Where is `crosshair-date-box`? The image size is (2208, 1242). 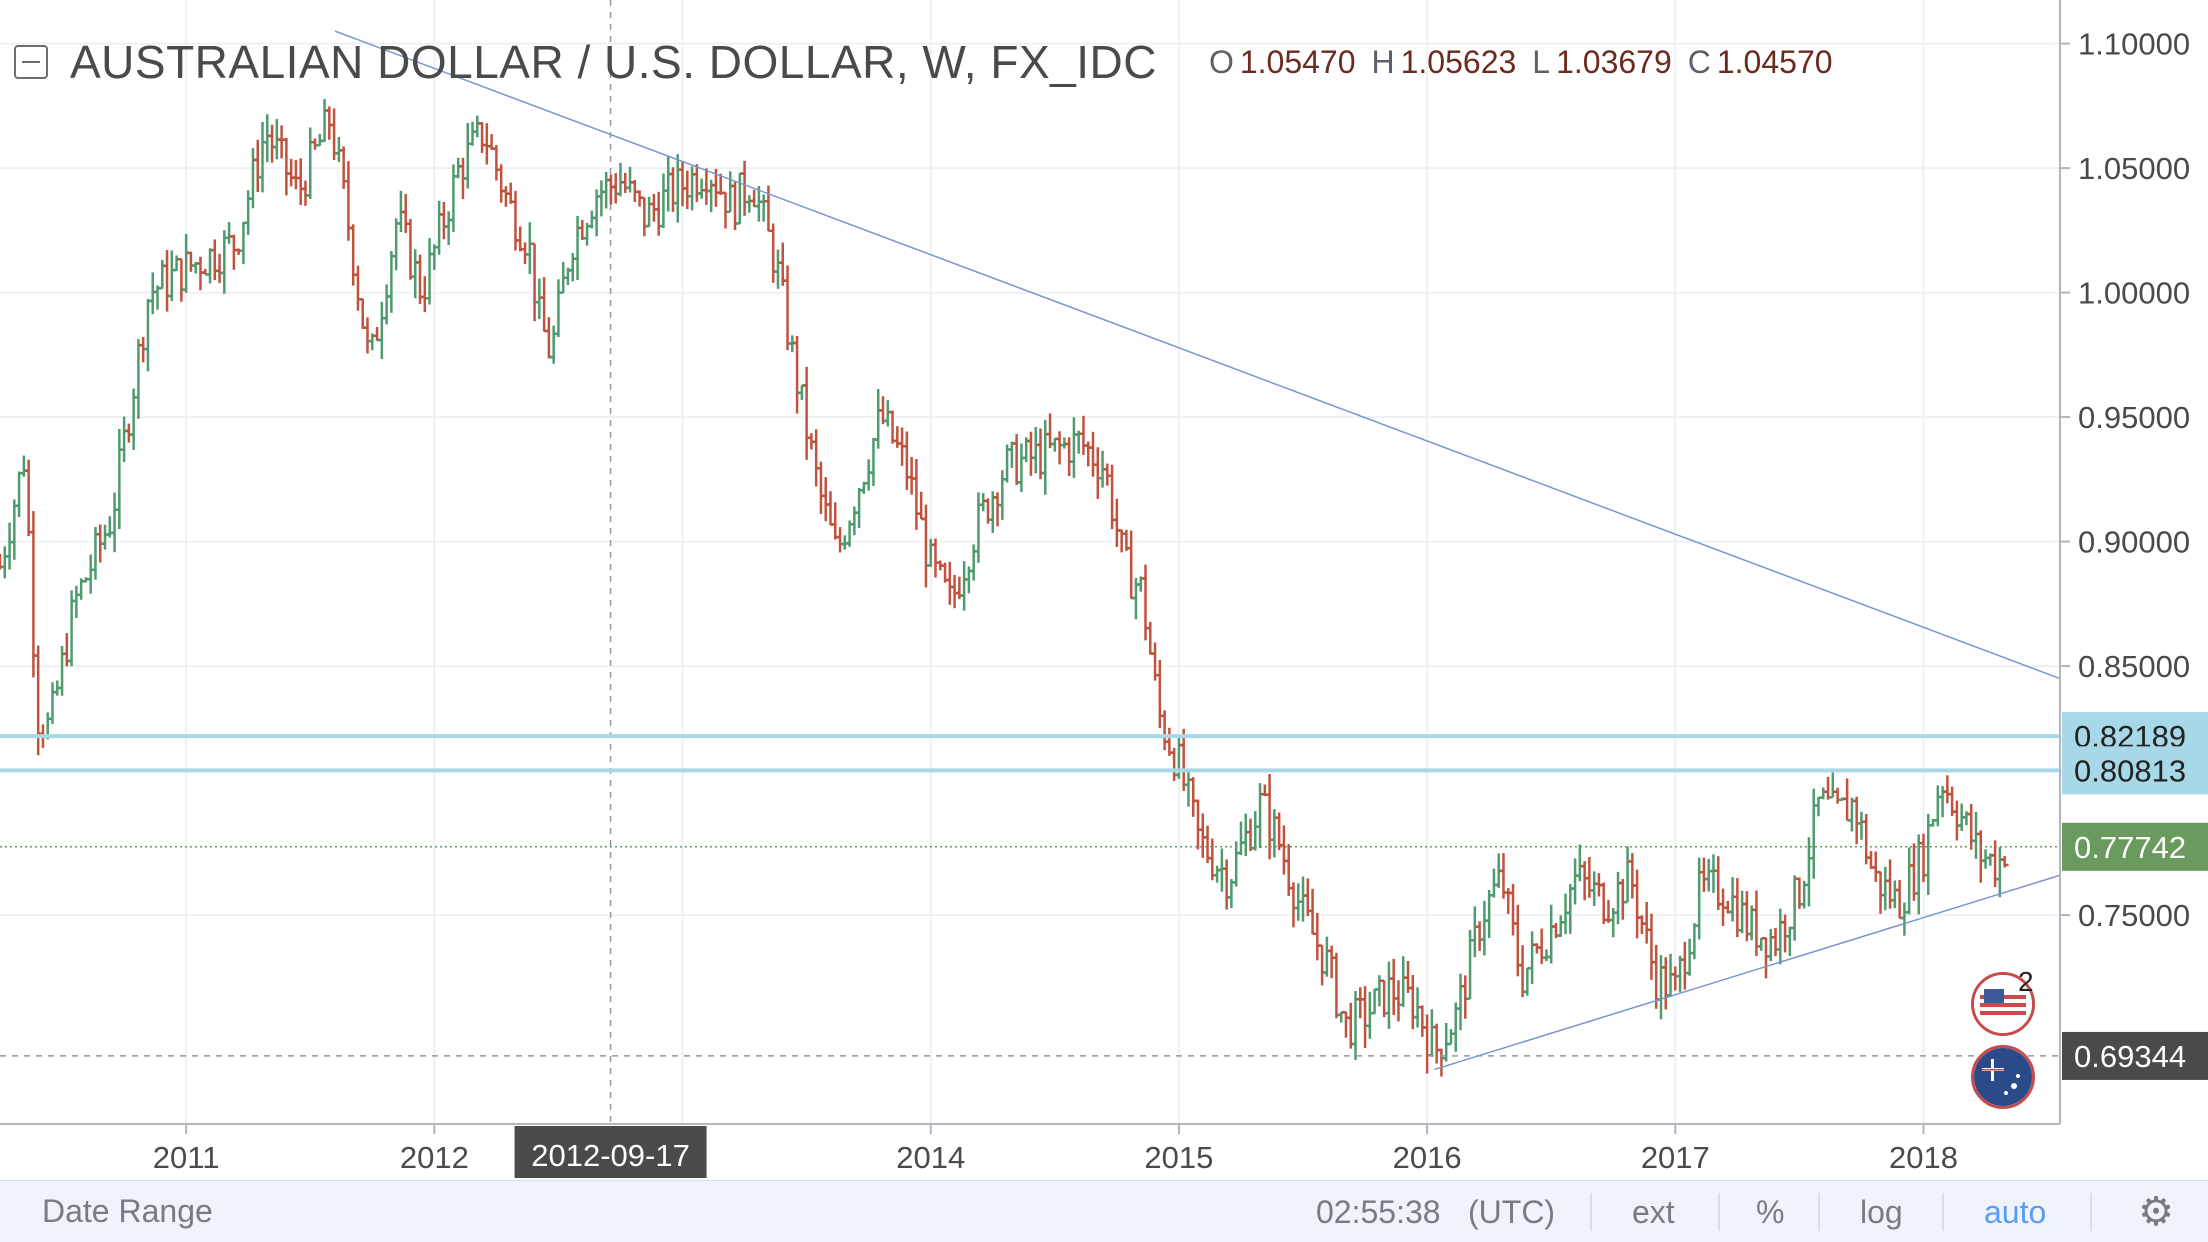 crosshair-date-box is located at coordinates (610, 1152).